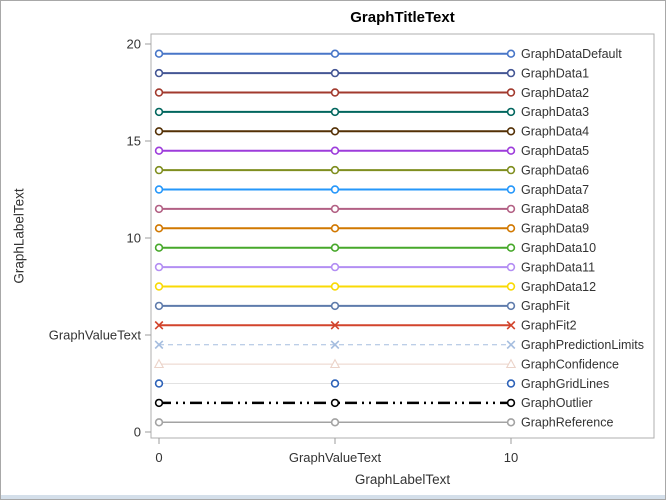  Describe the element at coordinates (571, 54) in the screenshot. I see `series-label-GraphDataDefault: GraphDataDefault` at that location.